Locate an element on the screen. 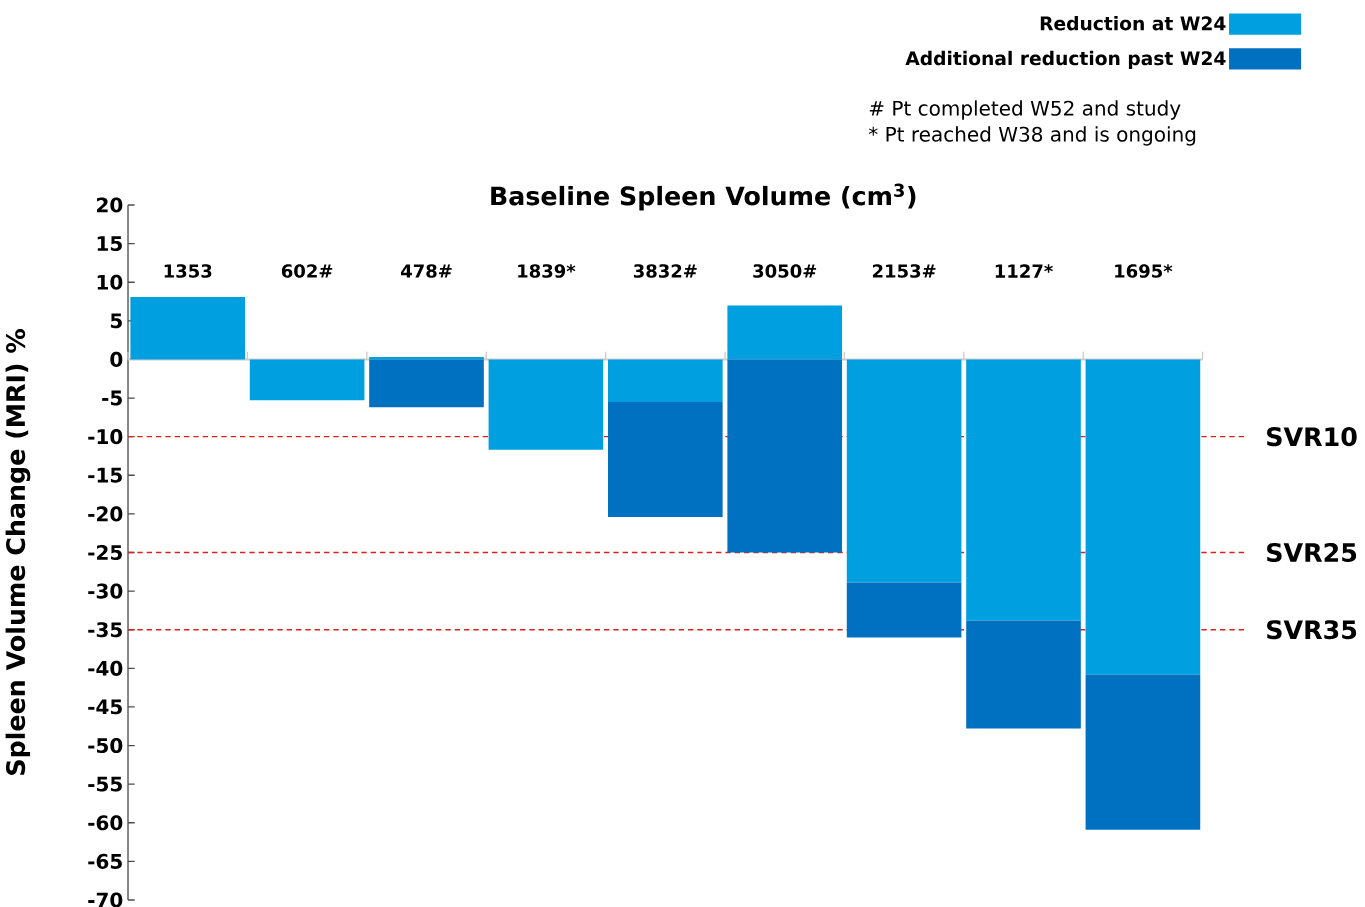  y-axis-title: Spleen Volume Change (MRI) % is located at coordinates (18, 552).